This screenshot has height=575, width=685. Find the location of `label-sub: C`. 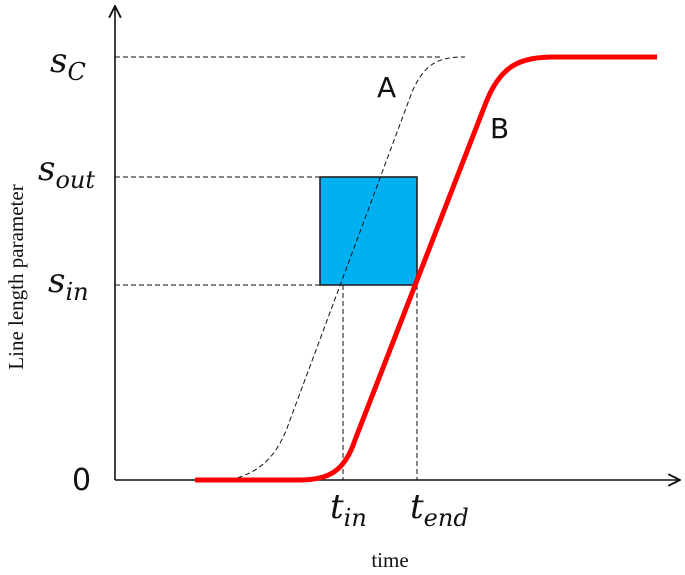

label-sub: C is located at coordinates (76, 72).